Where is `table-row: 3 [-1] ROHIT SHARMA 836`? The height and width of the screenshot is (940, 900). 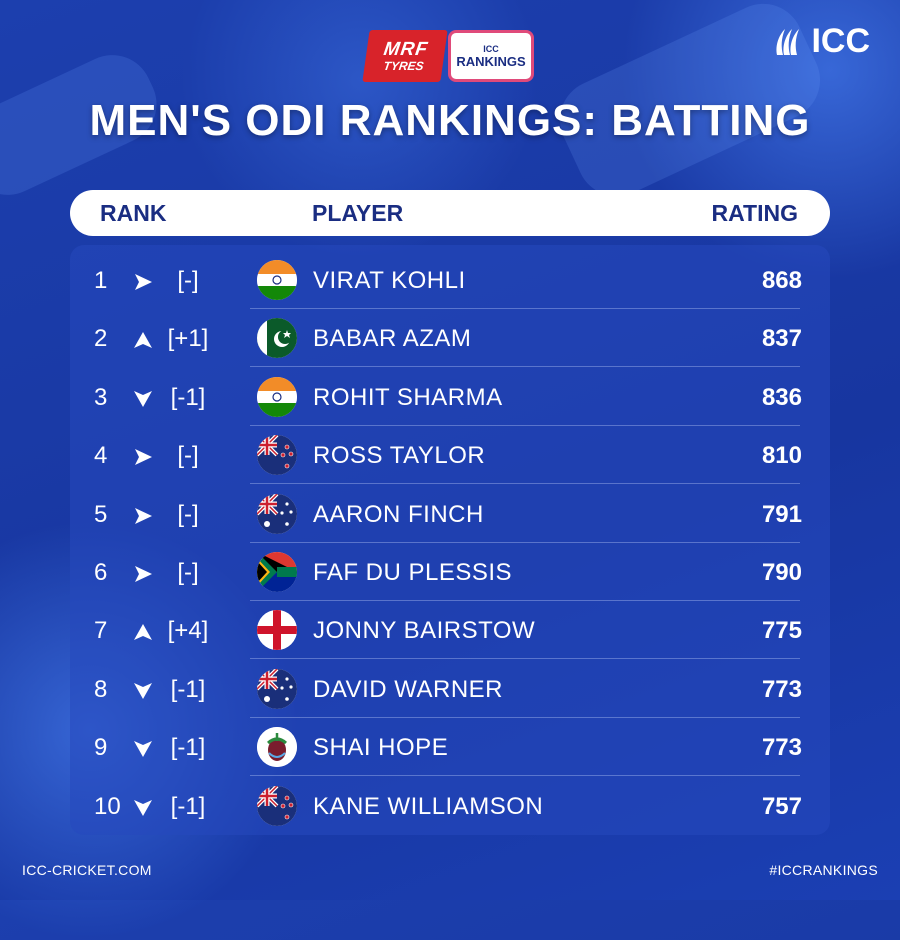
table-row: 3 [-1] ROHIT SHARMA 836 is located at coordinates (450, 397).